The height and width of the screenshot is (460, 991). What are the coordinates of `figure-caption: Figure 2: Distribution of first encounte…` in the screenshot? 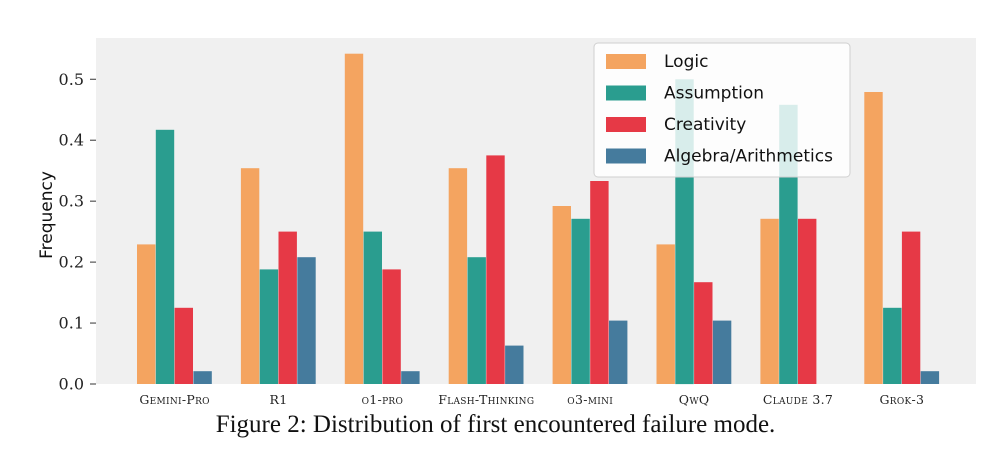 It's located at (495, 424).